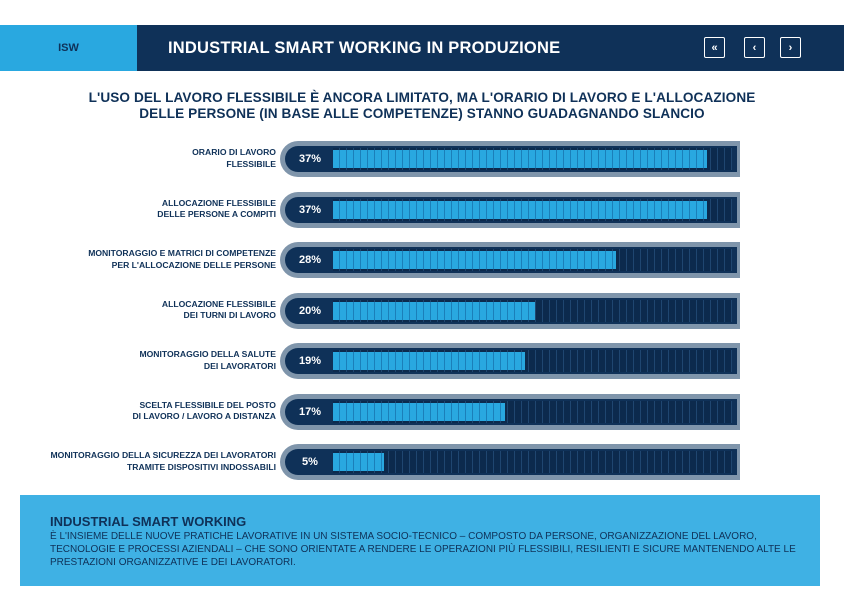 The height and width of the screenshot is (596, 844). I want to click on bar-label-line: DI LAVORO / LAVORO A DISTANZA, so click(204, 416).